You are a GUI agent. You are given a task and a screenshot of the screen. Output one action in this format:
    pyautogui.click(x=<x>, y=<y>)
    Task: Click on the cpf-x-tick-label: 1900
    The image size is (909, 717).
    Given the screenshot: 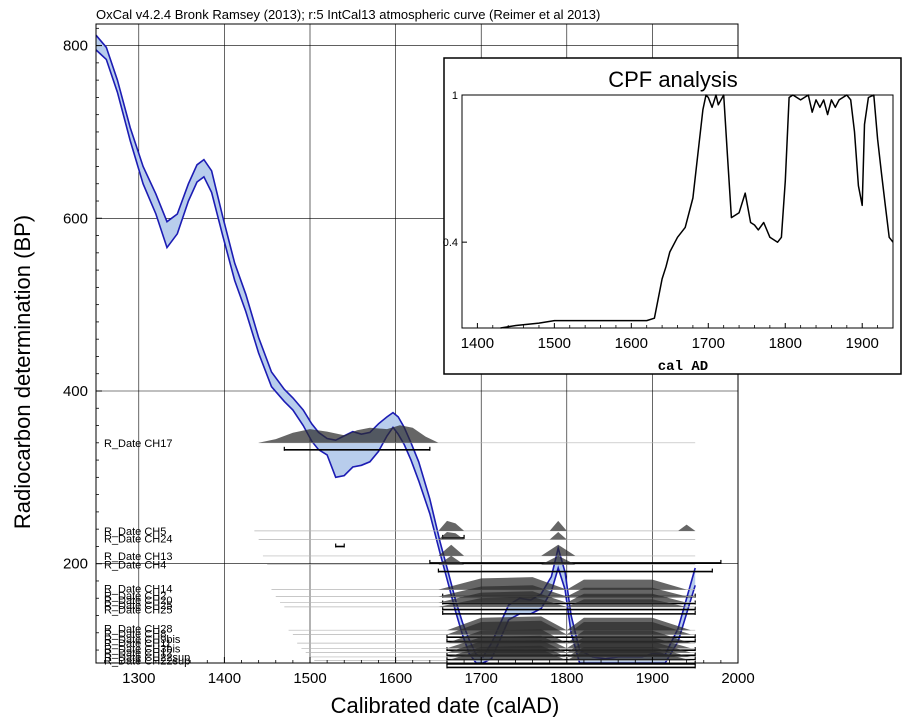 What is the action you would take?
    pyautogui.click(x=862, y=343)
    